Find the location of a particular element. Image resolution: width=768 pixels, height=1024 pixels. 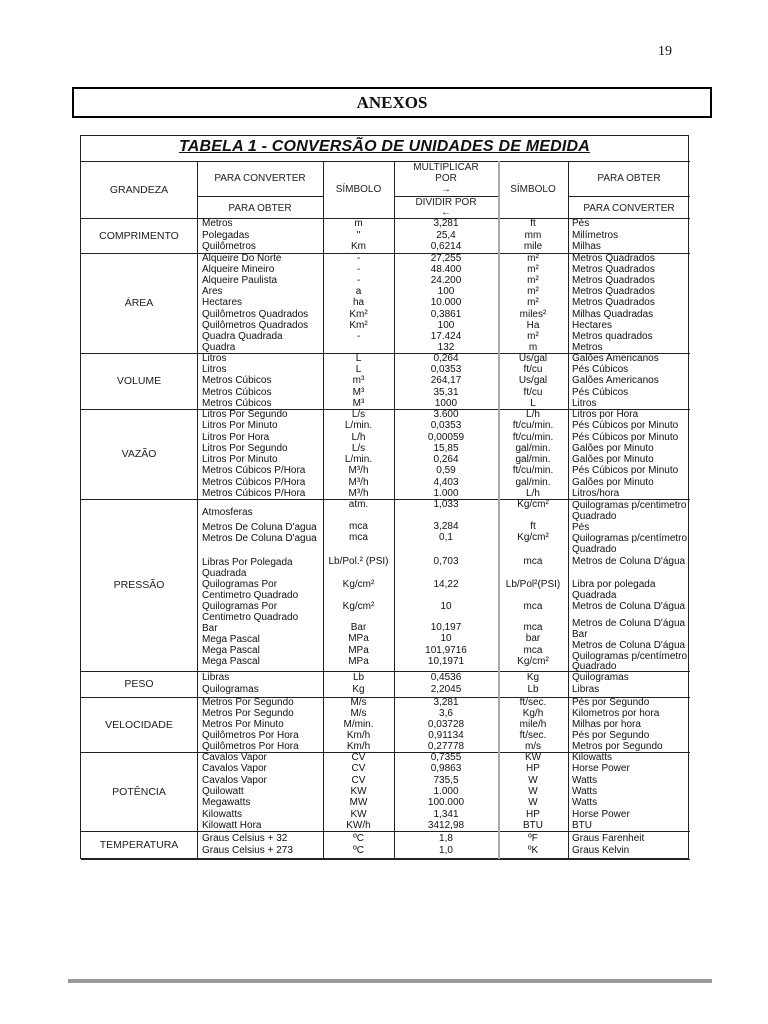

cell-para-obter: BTU is located at coordinates (582, 825).